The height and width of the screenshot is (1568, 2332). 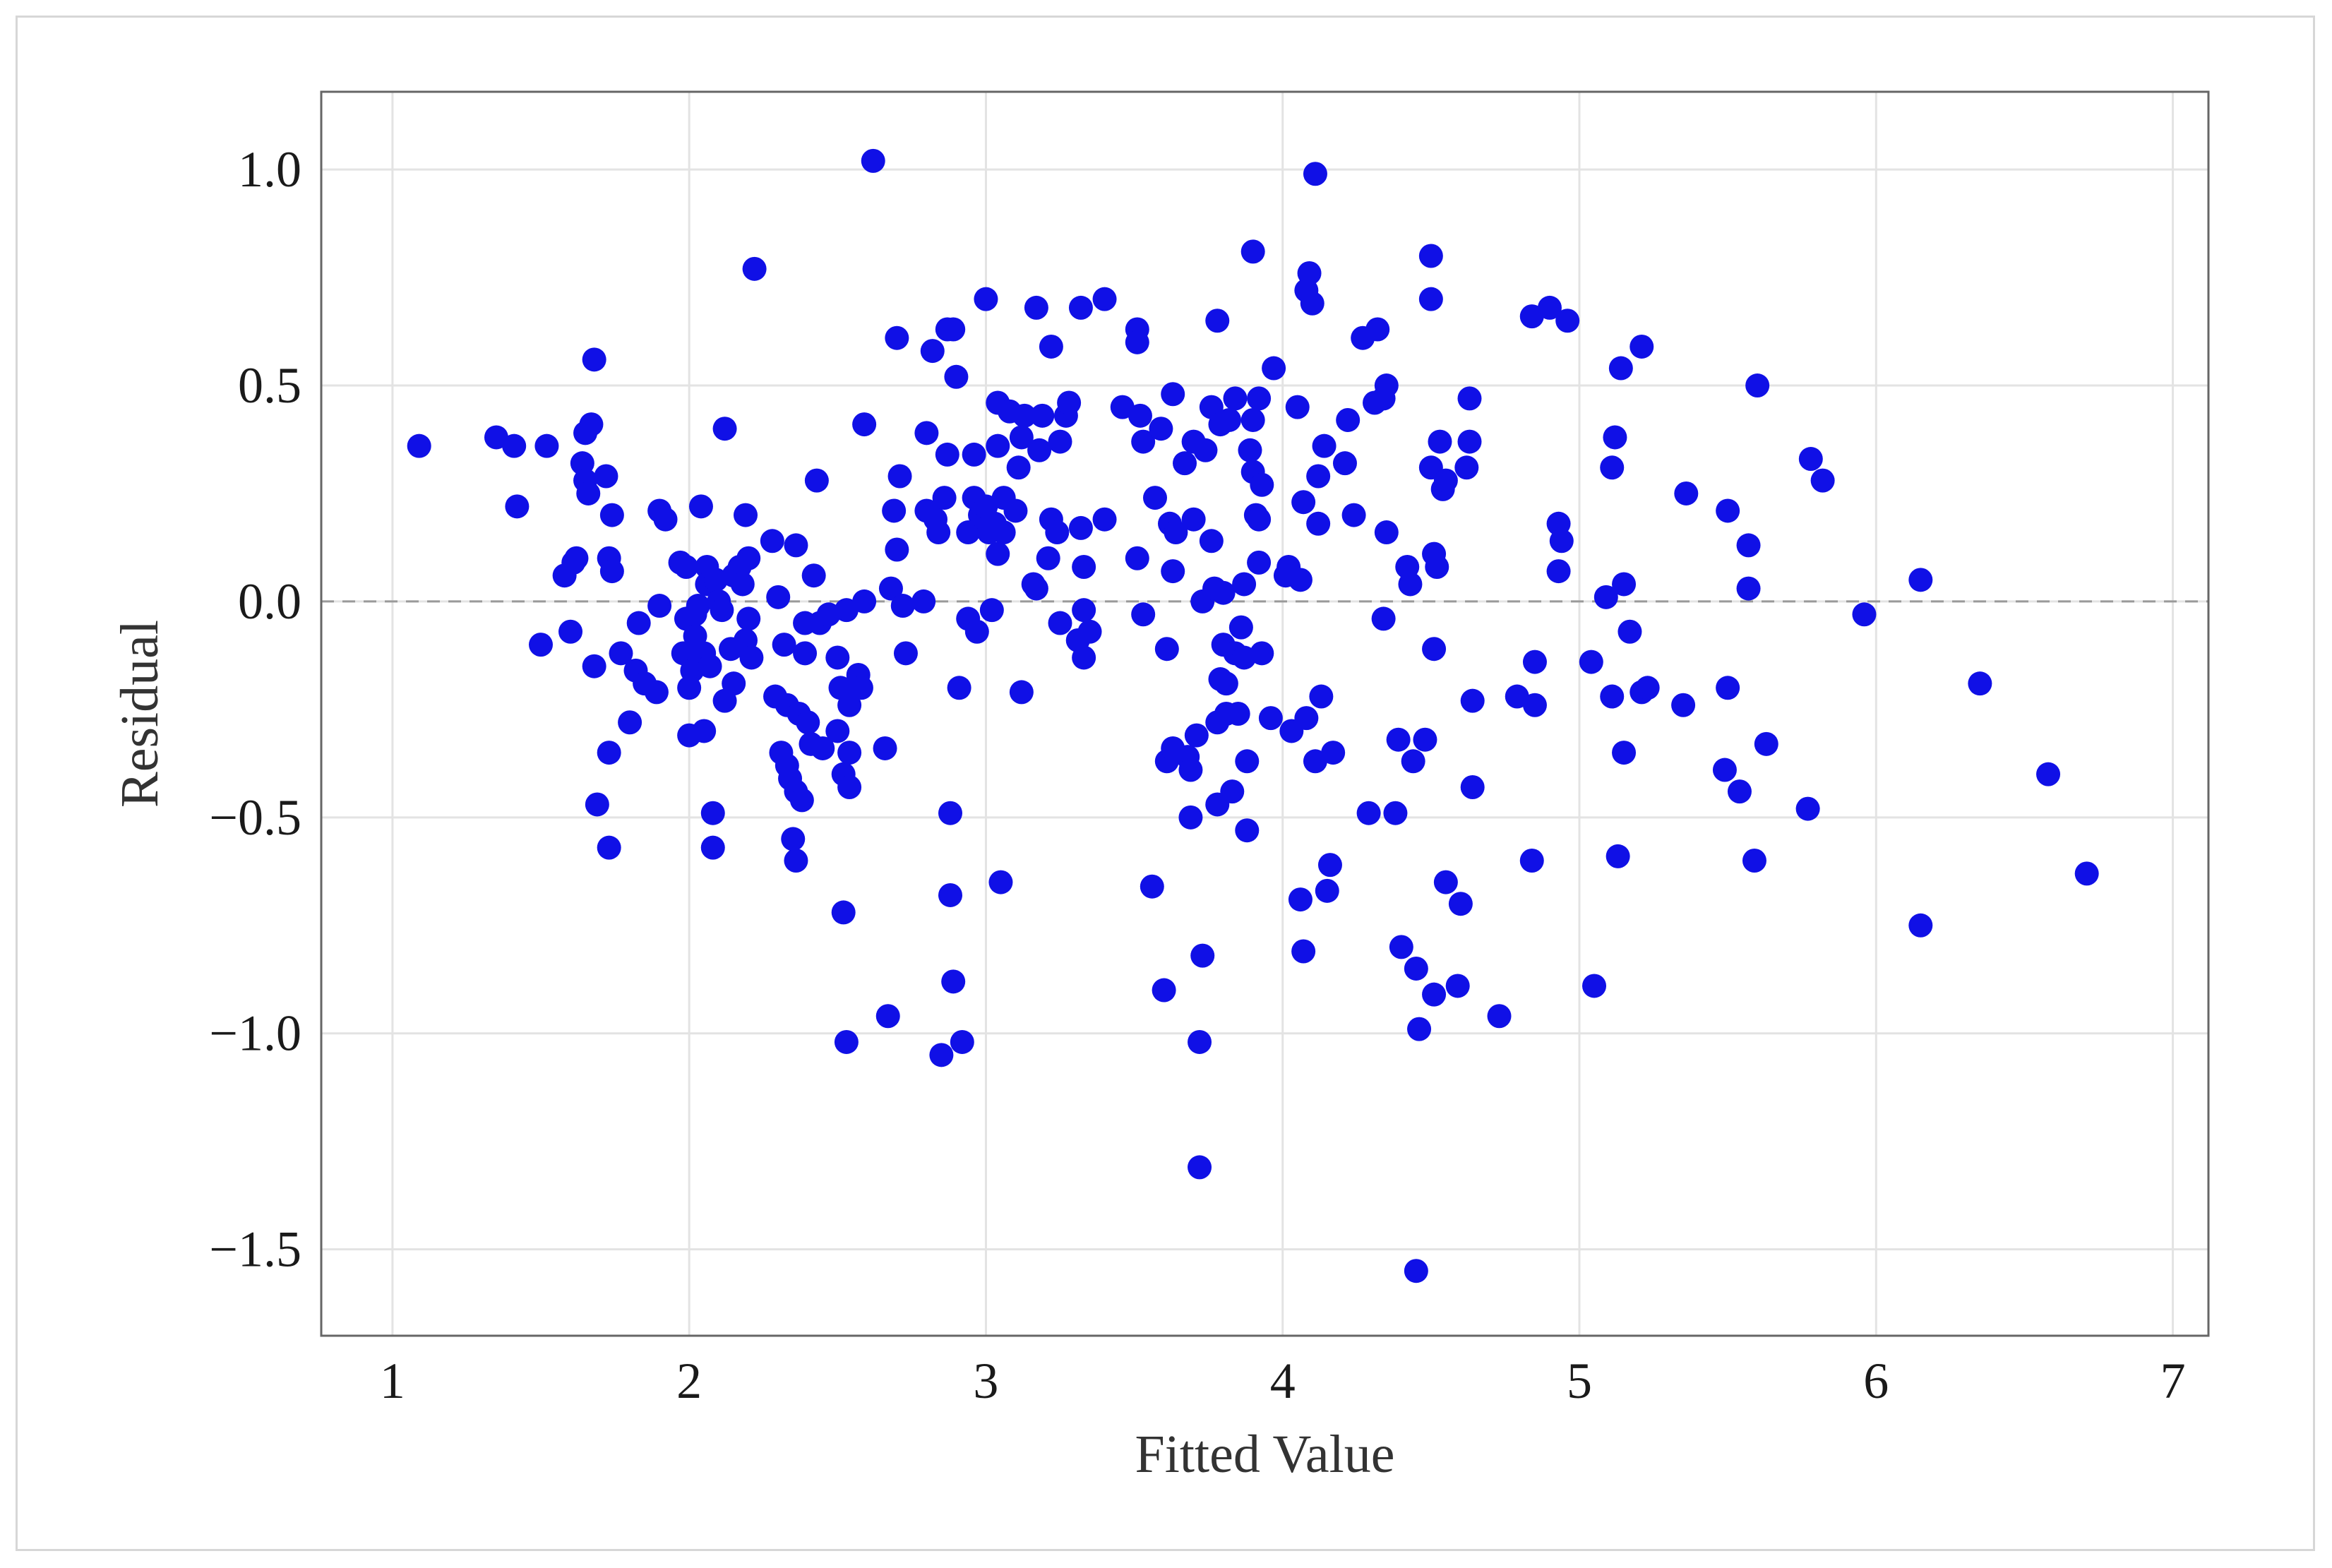 What do you see at coordinates (1264, 1454) in the screenshot?
I see `x-axis-title: Fitted Value` at bounding box center [1264, 1454].